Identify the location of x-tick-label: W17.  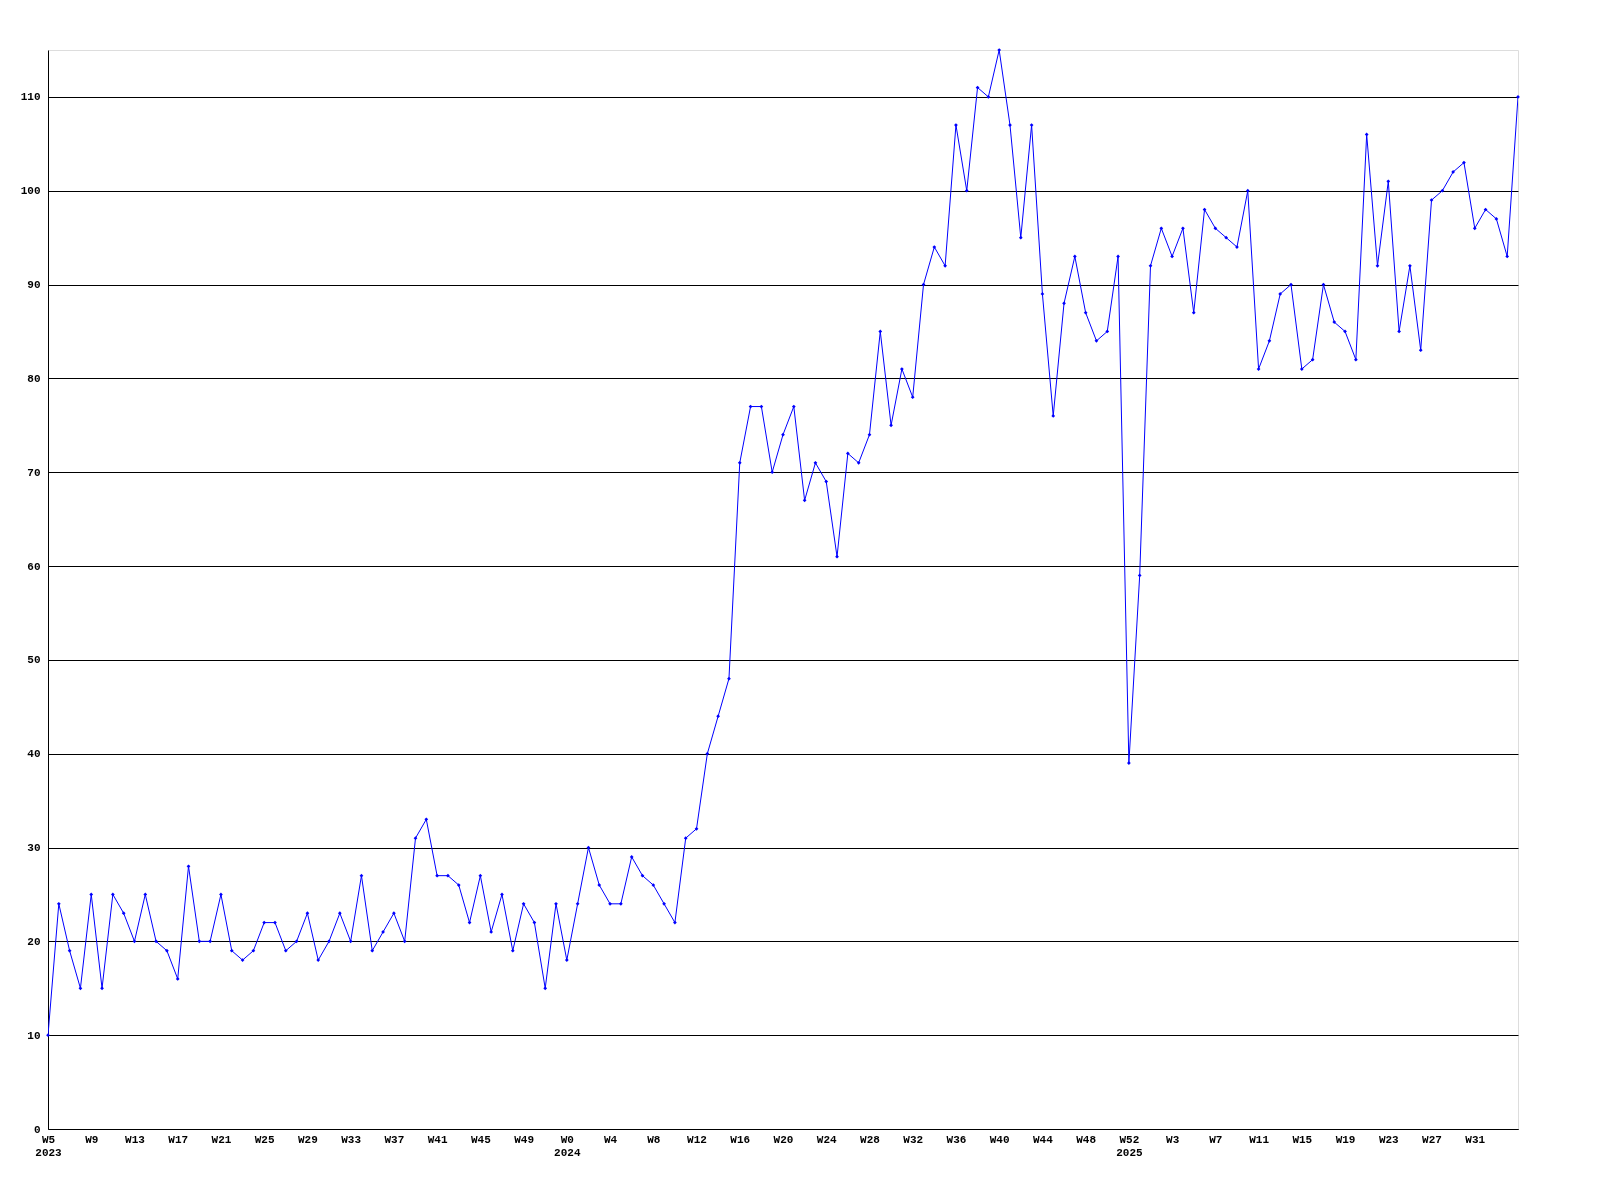
(178, 1139).